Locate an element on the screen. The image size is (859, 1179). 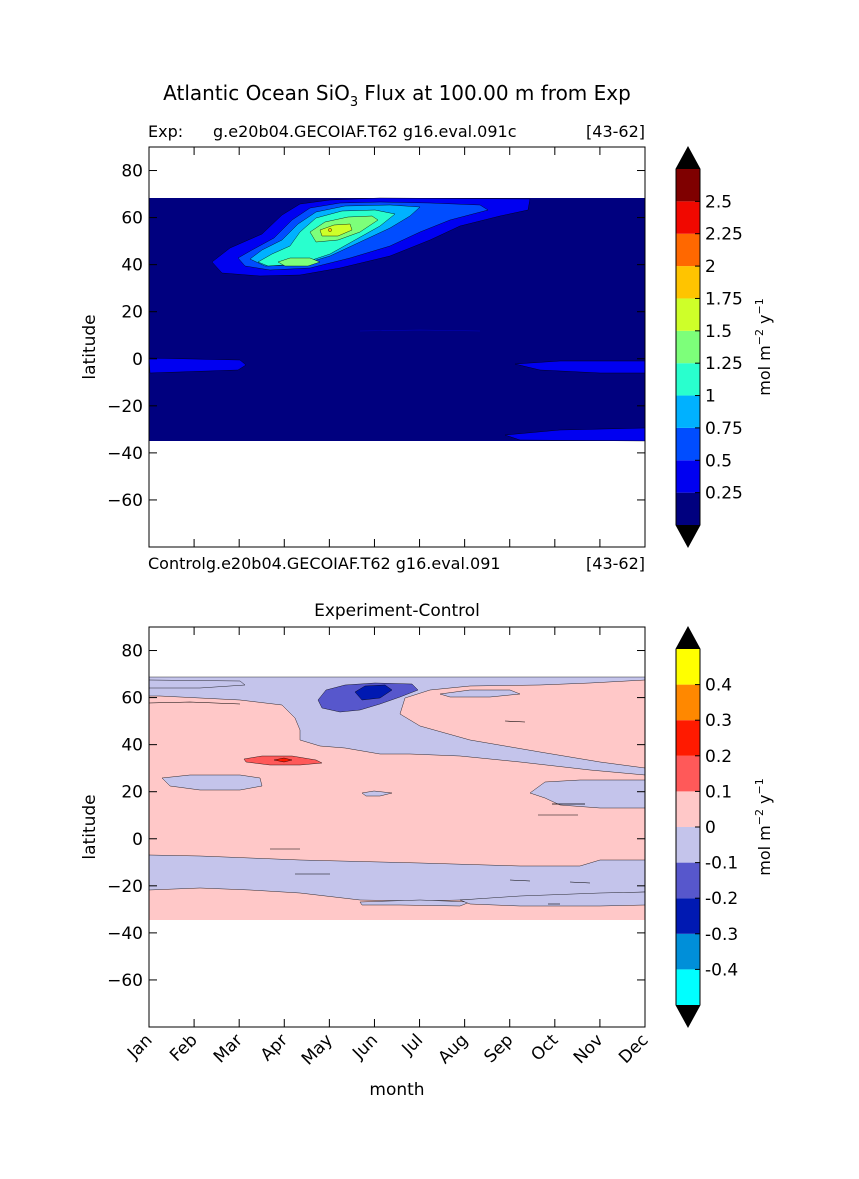
top-ytick-label: 40 is located at coordinates (132, 266).